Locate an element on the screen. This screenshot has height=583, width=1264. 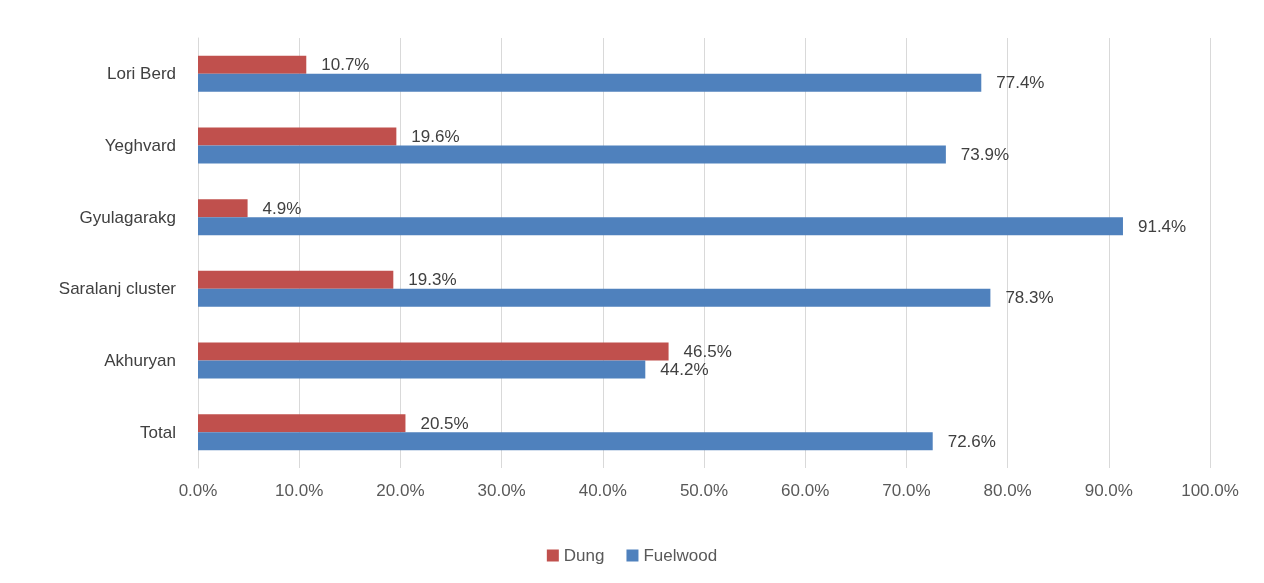
data-label: 19.3% is located at coordinates (432, 280).